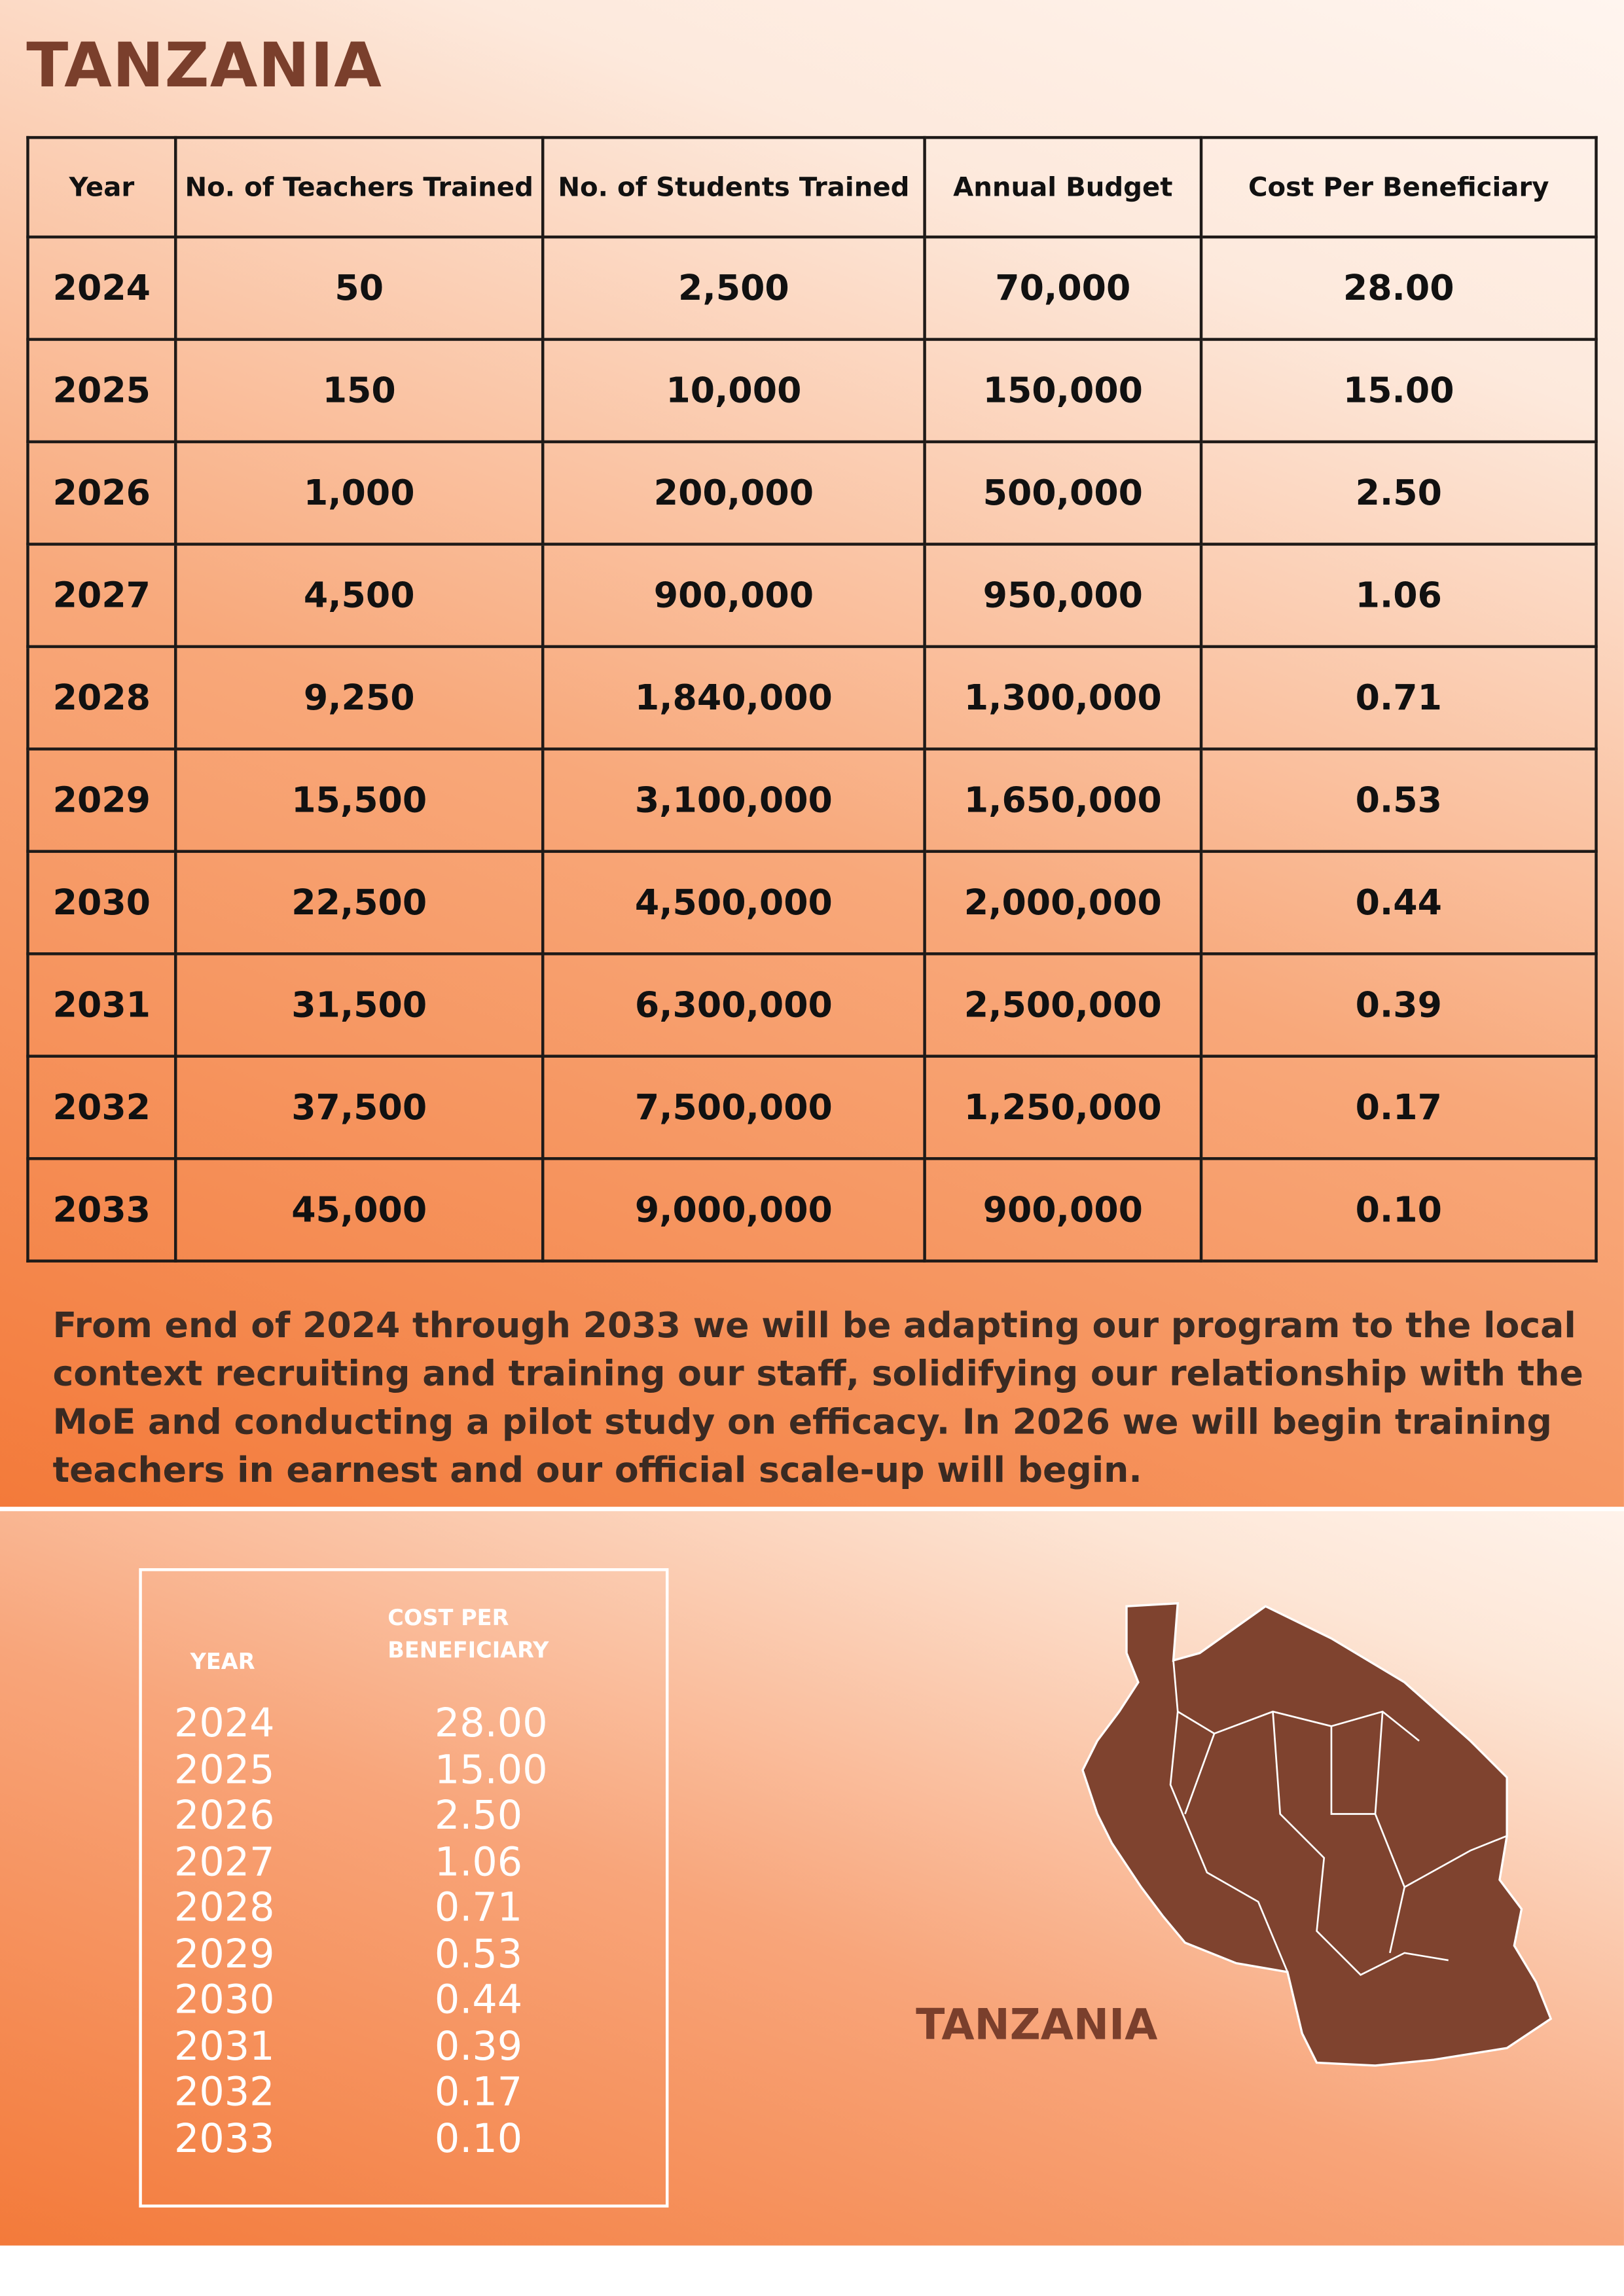 The width and height of the screenshot is (1624, 2296). Describe the element at coordinates (491, 1724) in the screenshot. I see `summary-cost: 28.00` at that location.